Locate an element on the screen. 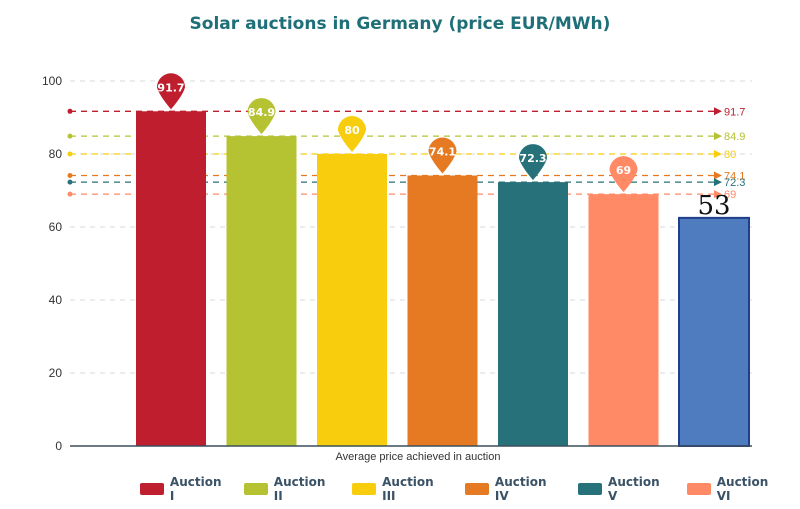 This screenshot has width=800, height=509. legend-item: Auction IV is located at coordinates (514, 489).